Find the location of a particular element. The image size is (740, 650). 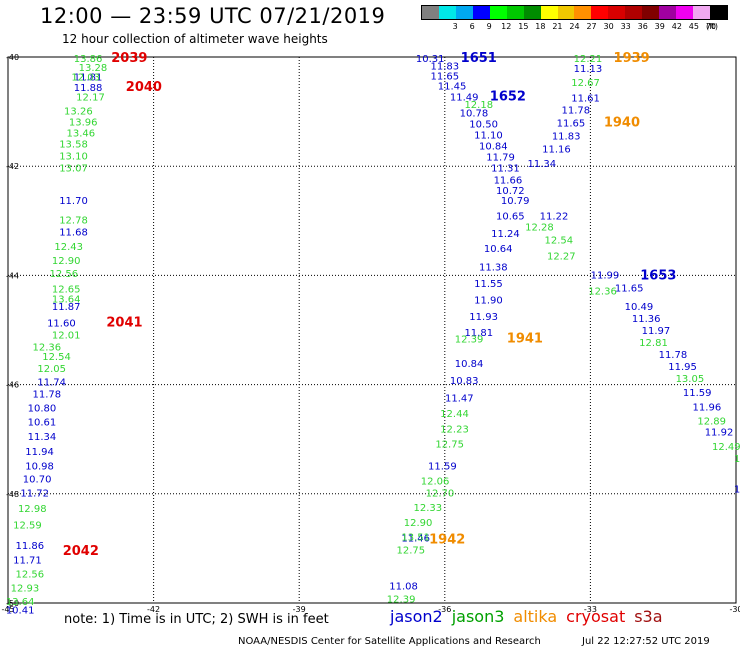

wave-height-label: 11.99 is located at coordinates (605, 275).